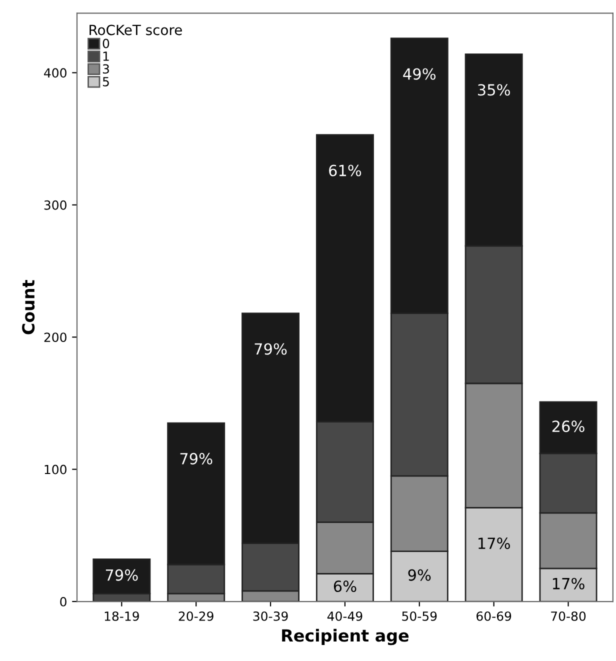 Image resolution: width=616 pixels, height=661 pixels. I want to click on legend-label: 1, so click(106, 56).